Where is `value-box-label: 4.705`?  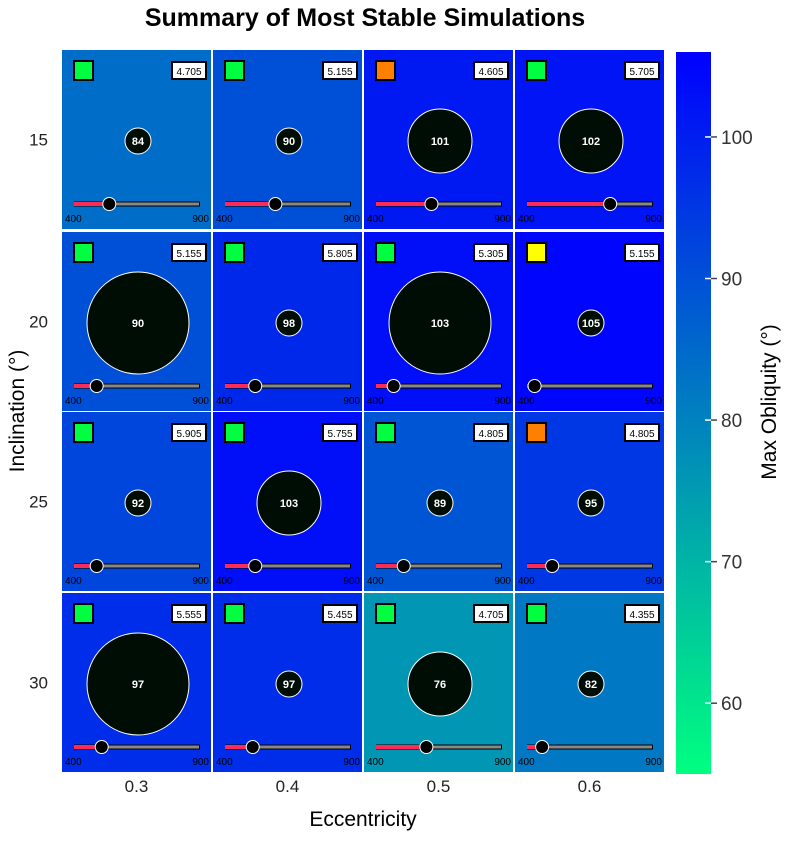 value-box-label: 4.705 is located at coordinates (490, 615).